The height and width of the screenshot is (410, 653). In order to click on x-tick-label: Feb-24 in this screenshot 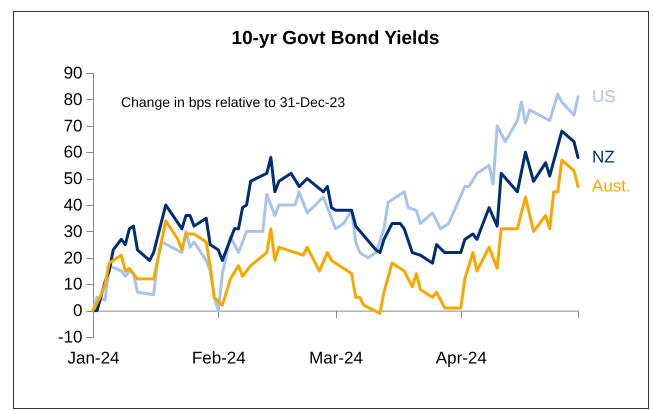, I will do `click(219, 358)`.